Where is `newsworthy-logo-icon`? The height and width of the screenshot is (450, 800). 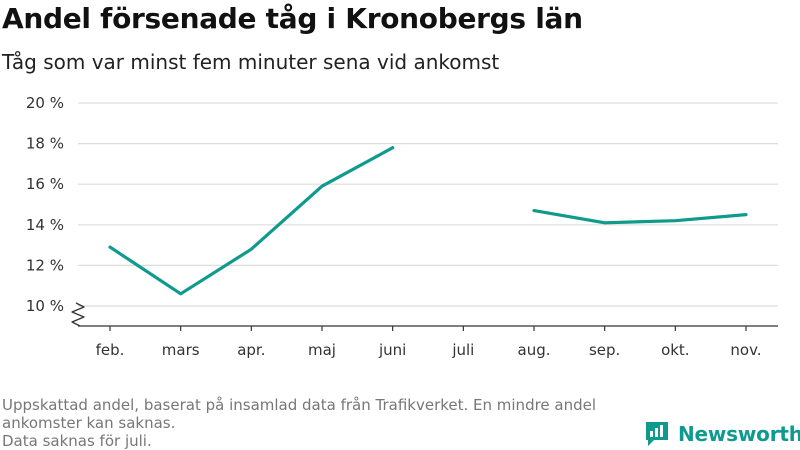 newsworthy-logo-icon is located at coordinates (657, 434).